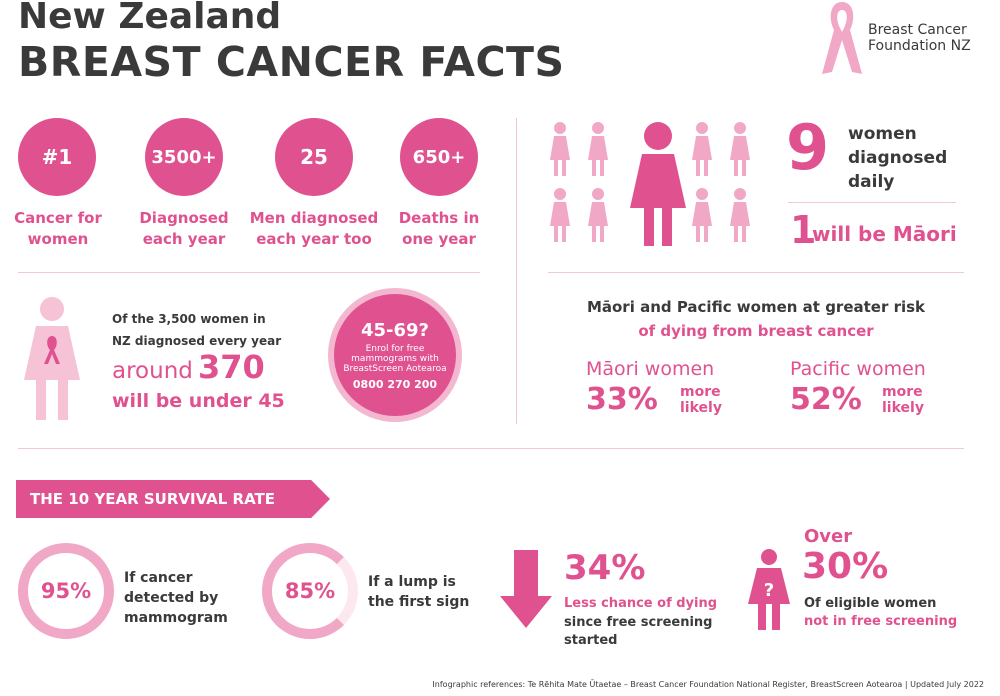  Describe the element at coordinates (153, 499) in the screenshot. I see `survival-banner-text: THE 10 YEAR SURVIVAL RATE` at that location.